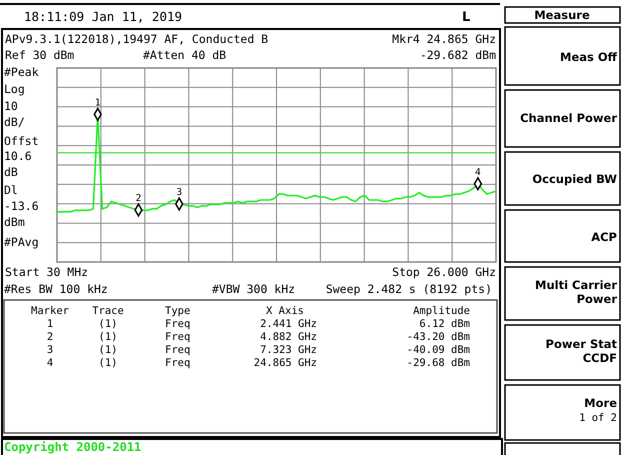 This screenshot has width=625, height=455. Describe the element at coordinates (444, 272) in the screenshot. I see `text: Stop 26.000 GHz` at that location.